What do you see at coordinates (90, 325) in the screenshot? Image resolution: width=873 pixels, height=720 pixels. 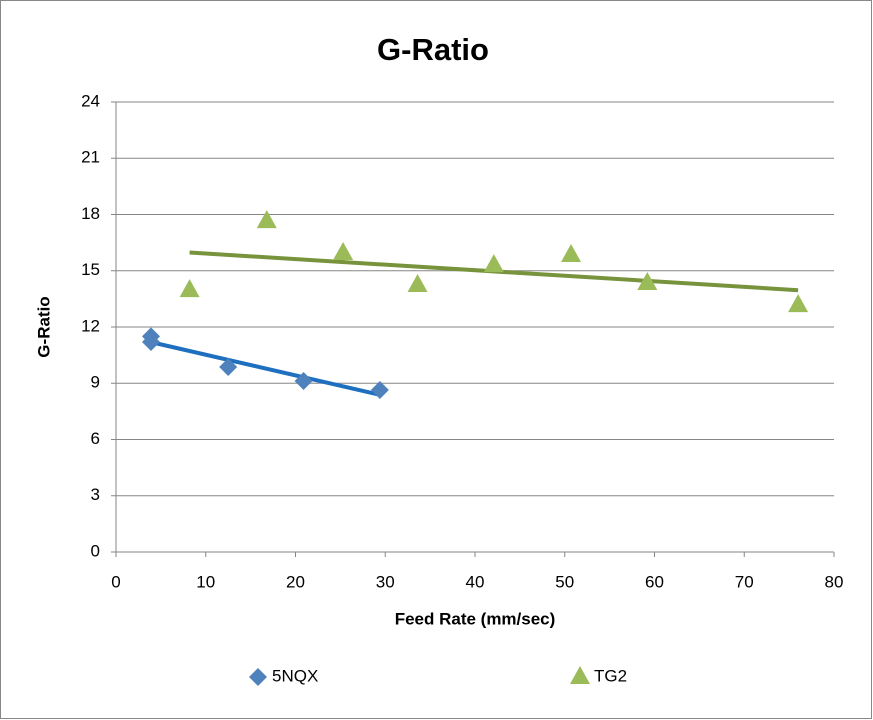 I see `y-tick-label: 12` at bounding box center [90, 325].